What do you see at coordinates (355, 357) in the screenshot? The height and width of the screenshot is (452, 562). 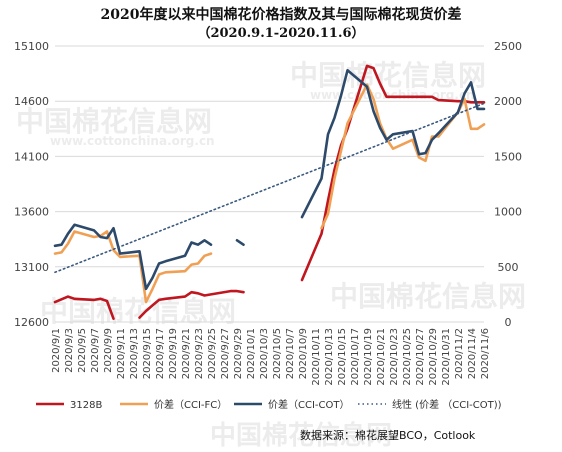 I see `x-tick-label: 2020/10/17` at bounding box center [355, 357].